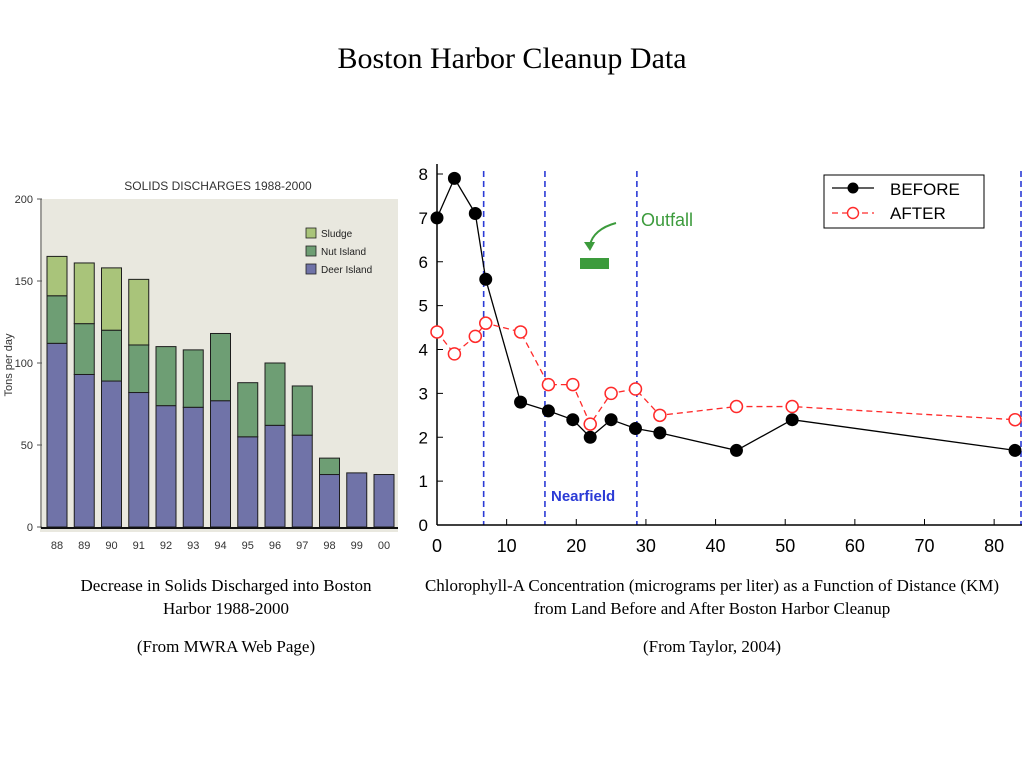 The image size is (1024, 768). I want to click on outfall-arrow-icon, so click(603, 234).